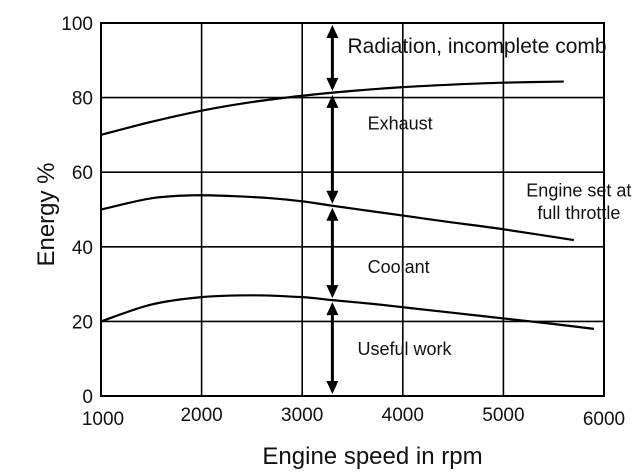 The image size is (641, 473). What do you see at coordinates (201, 415) in the screenshot?
I see `x-tick-label: 2000` at bounding box center [201, 415].